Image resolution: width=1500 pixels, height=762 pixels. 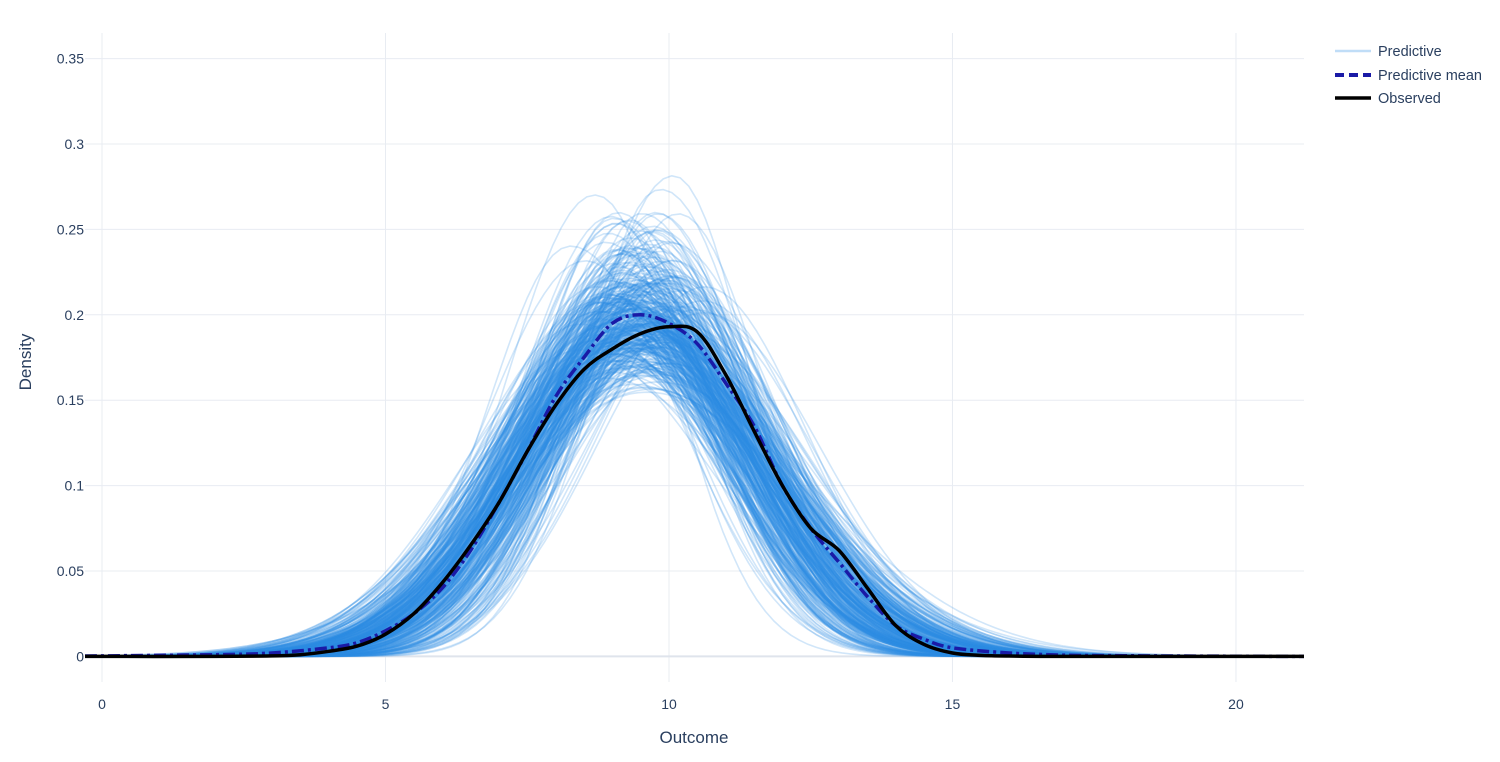 I want to click on y-tick-label: 0.1, so click(x=75, y=486).